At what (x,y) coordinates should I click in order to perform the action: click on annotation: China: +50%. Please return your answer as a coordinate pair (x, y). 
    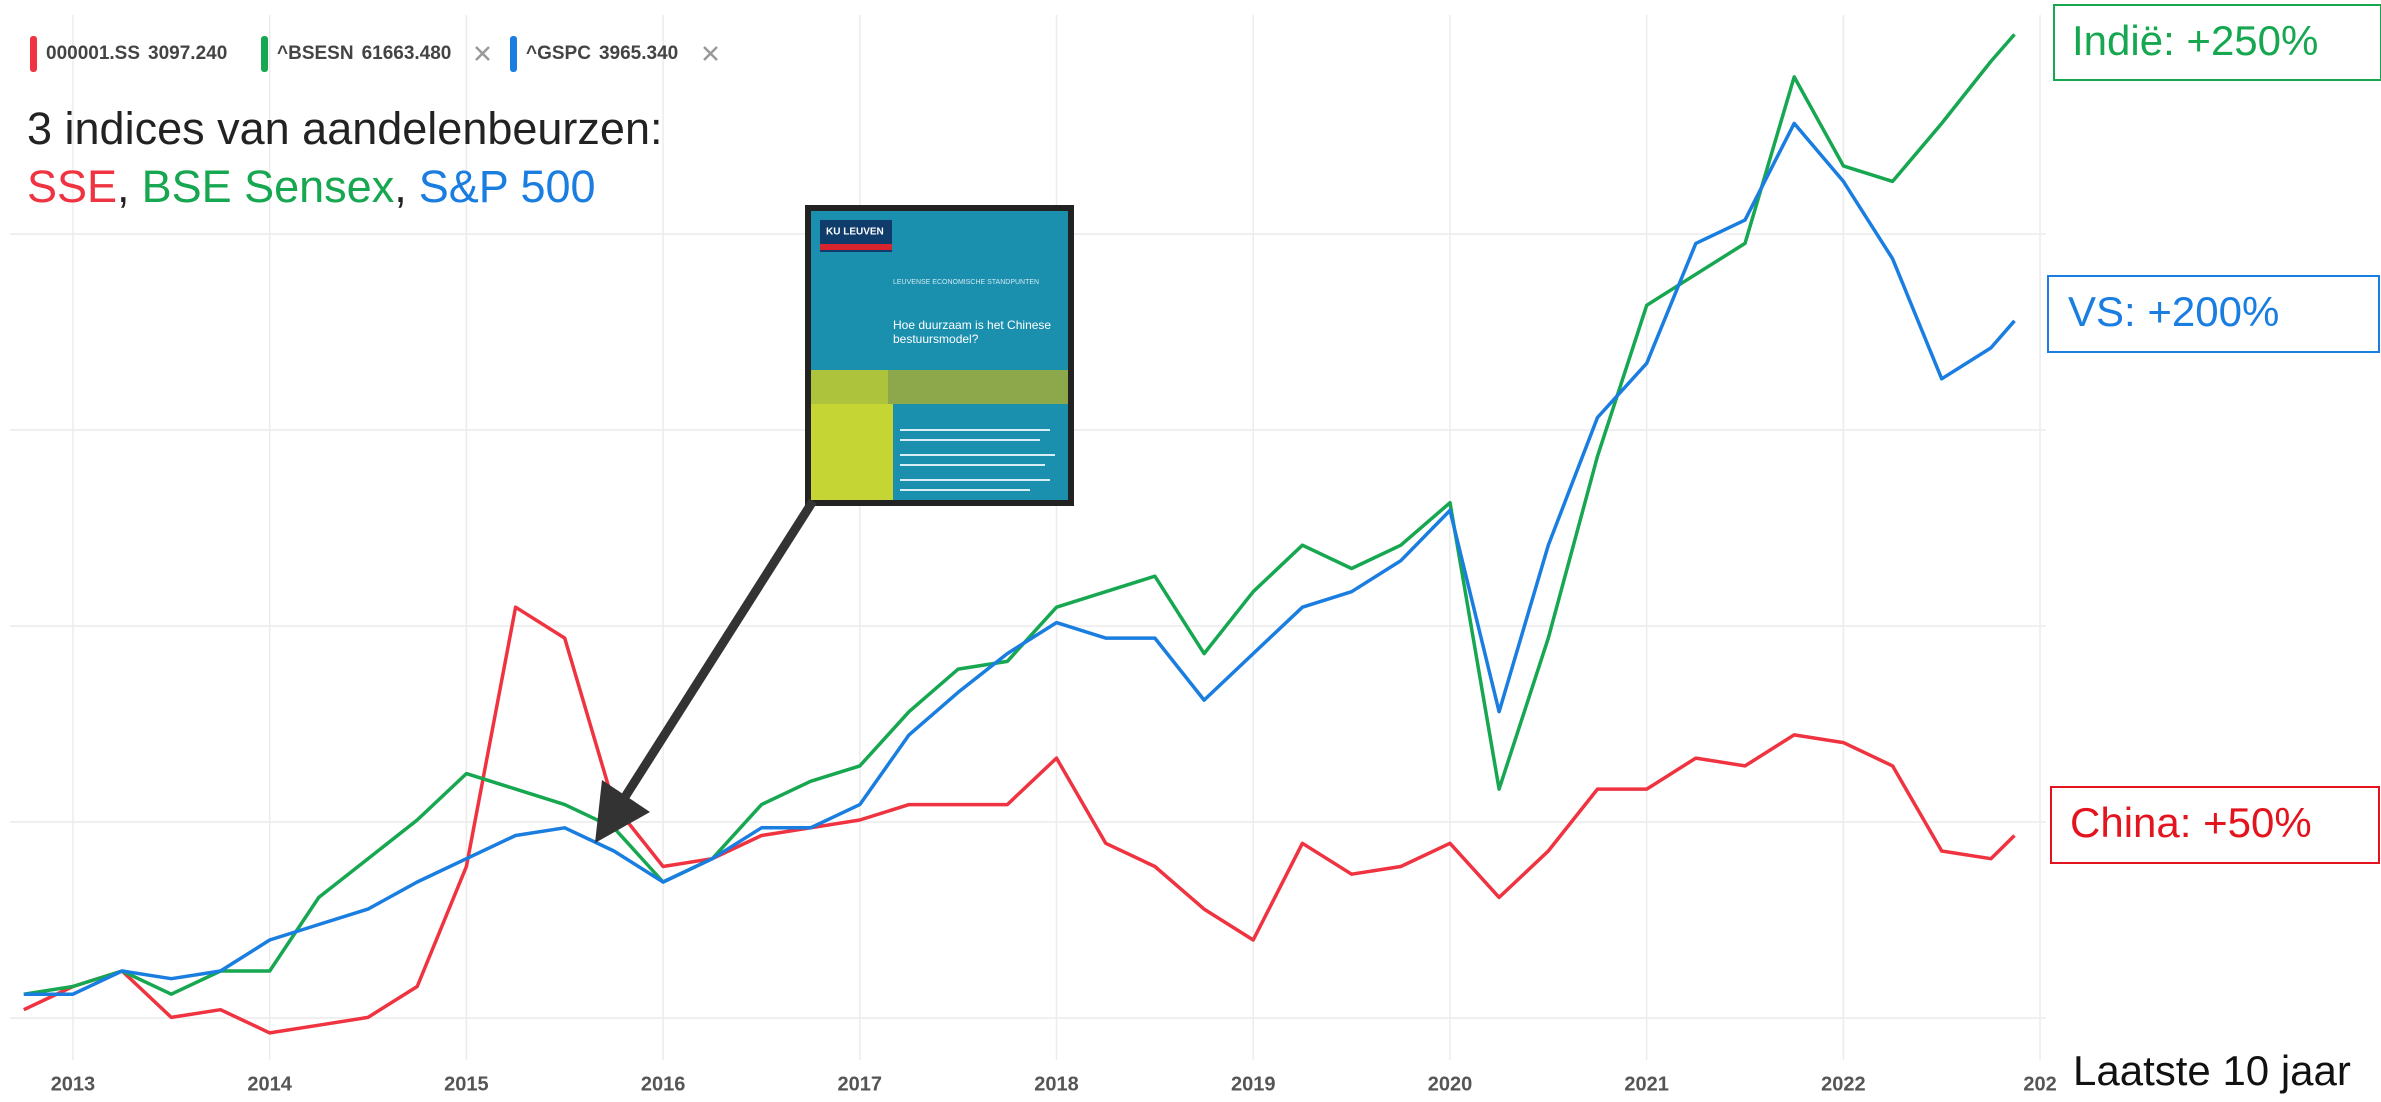
    Looking at the image, I should click on (2191, 822).